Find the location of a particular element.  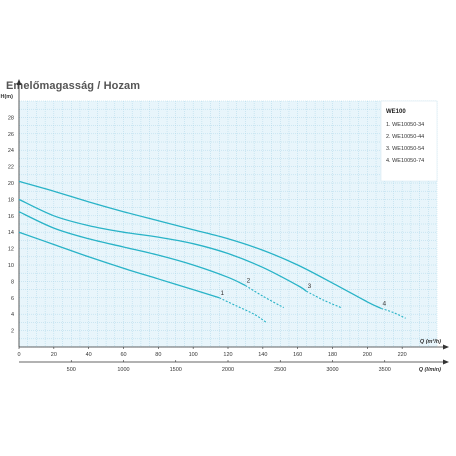

curve-3-solid is located at coordinates (162, 245).